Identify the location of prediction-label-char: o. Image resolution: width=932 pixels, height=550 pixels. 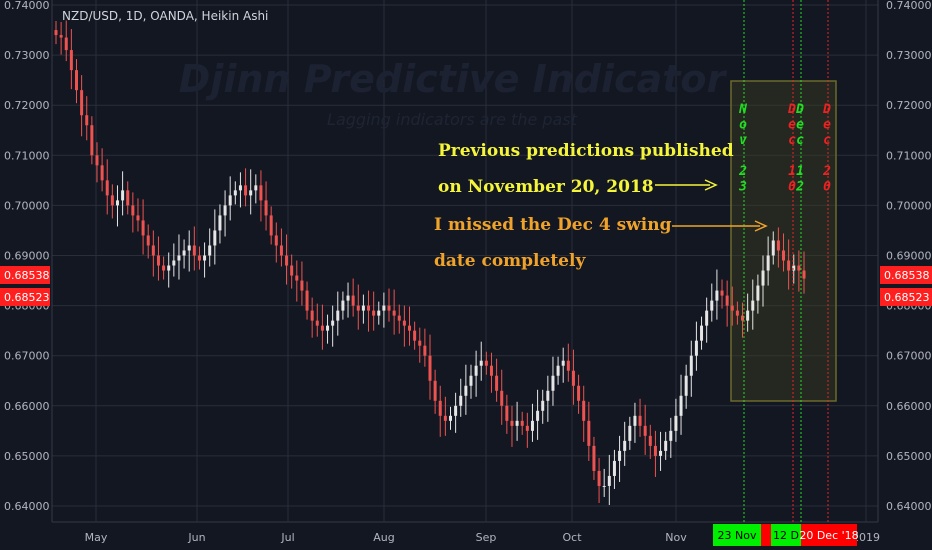
(743, 125).